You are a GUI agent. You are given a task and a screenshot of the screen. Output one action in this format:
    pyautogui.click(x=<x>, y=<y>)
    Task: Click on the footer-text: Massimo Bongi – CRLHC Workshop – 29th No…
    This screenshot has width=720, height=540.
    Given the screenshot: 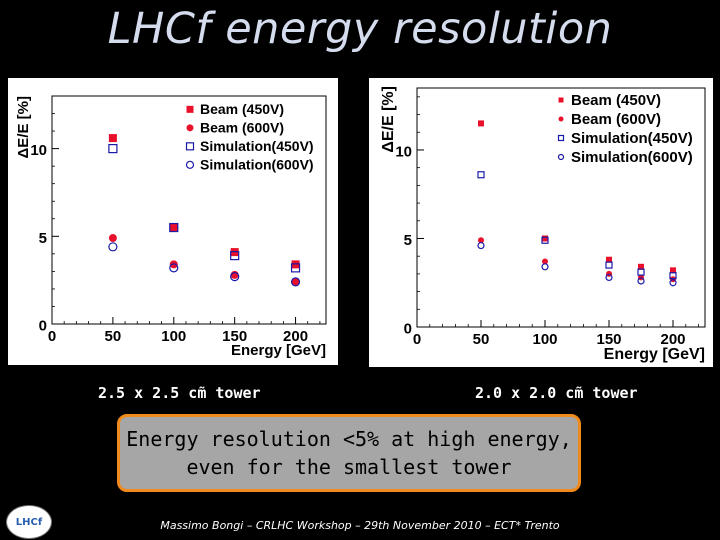 What is the action you would take?
    pyautogui.click(x=360, y=525)
    